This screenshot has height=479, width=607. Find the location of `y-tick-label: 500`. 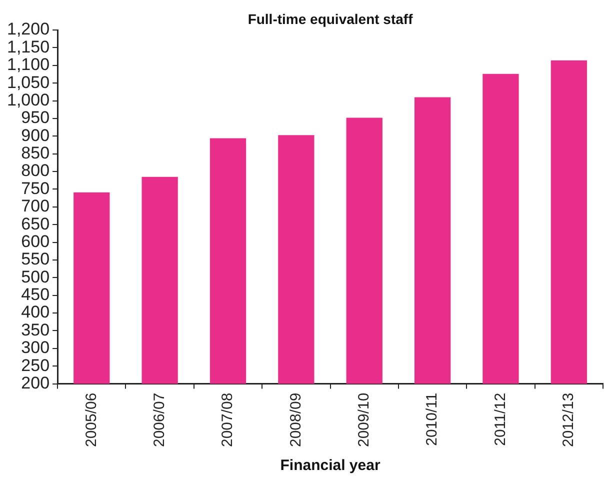

y-tick-label: 500 is located at coordinates (35, 276).